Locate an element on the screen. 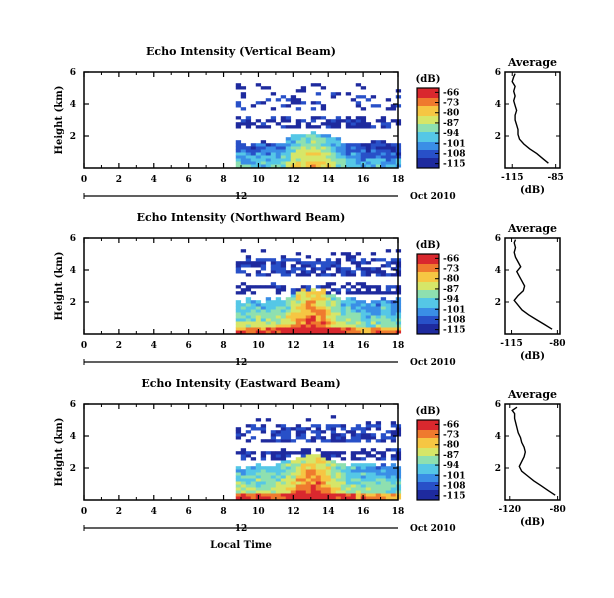 The width and height of the screenshot is (614, 598). x-tick-label: 18 is located at coordinates (398, 180).